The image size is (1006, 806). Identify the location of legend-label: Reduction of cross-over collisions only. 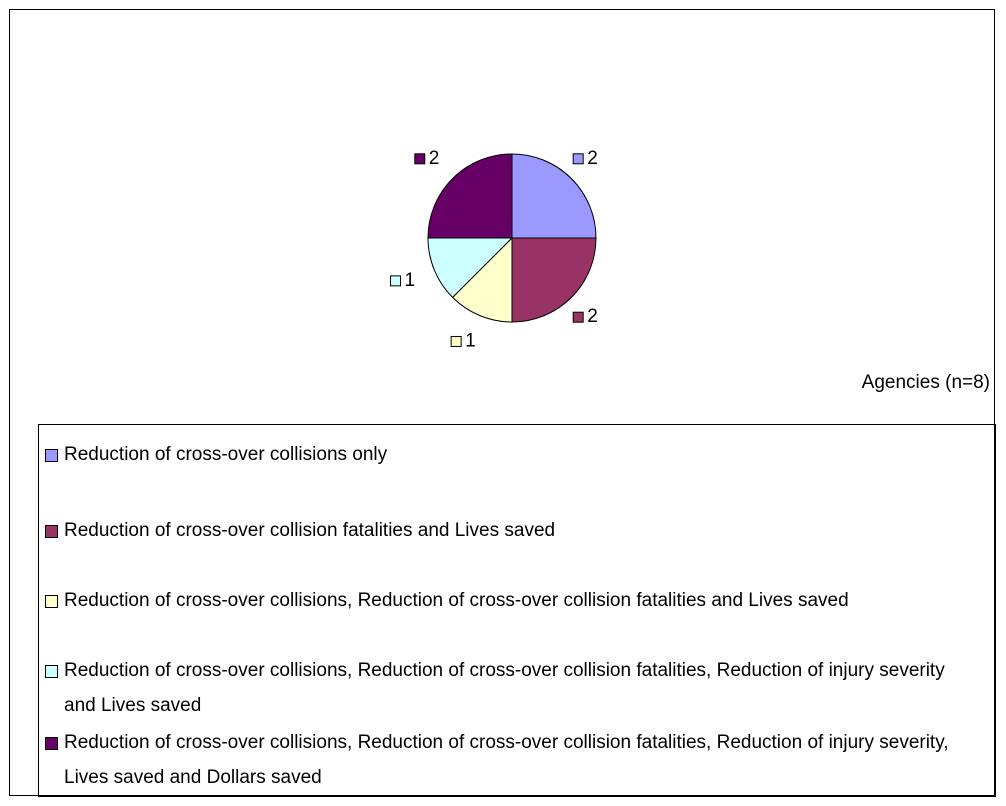
(226, 454).